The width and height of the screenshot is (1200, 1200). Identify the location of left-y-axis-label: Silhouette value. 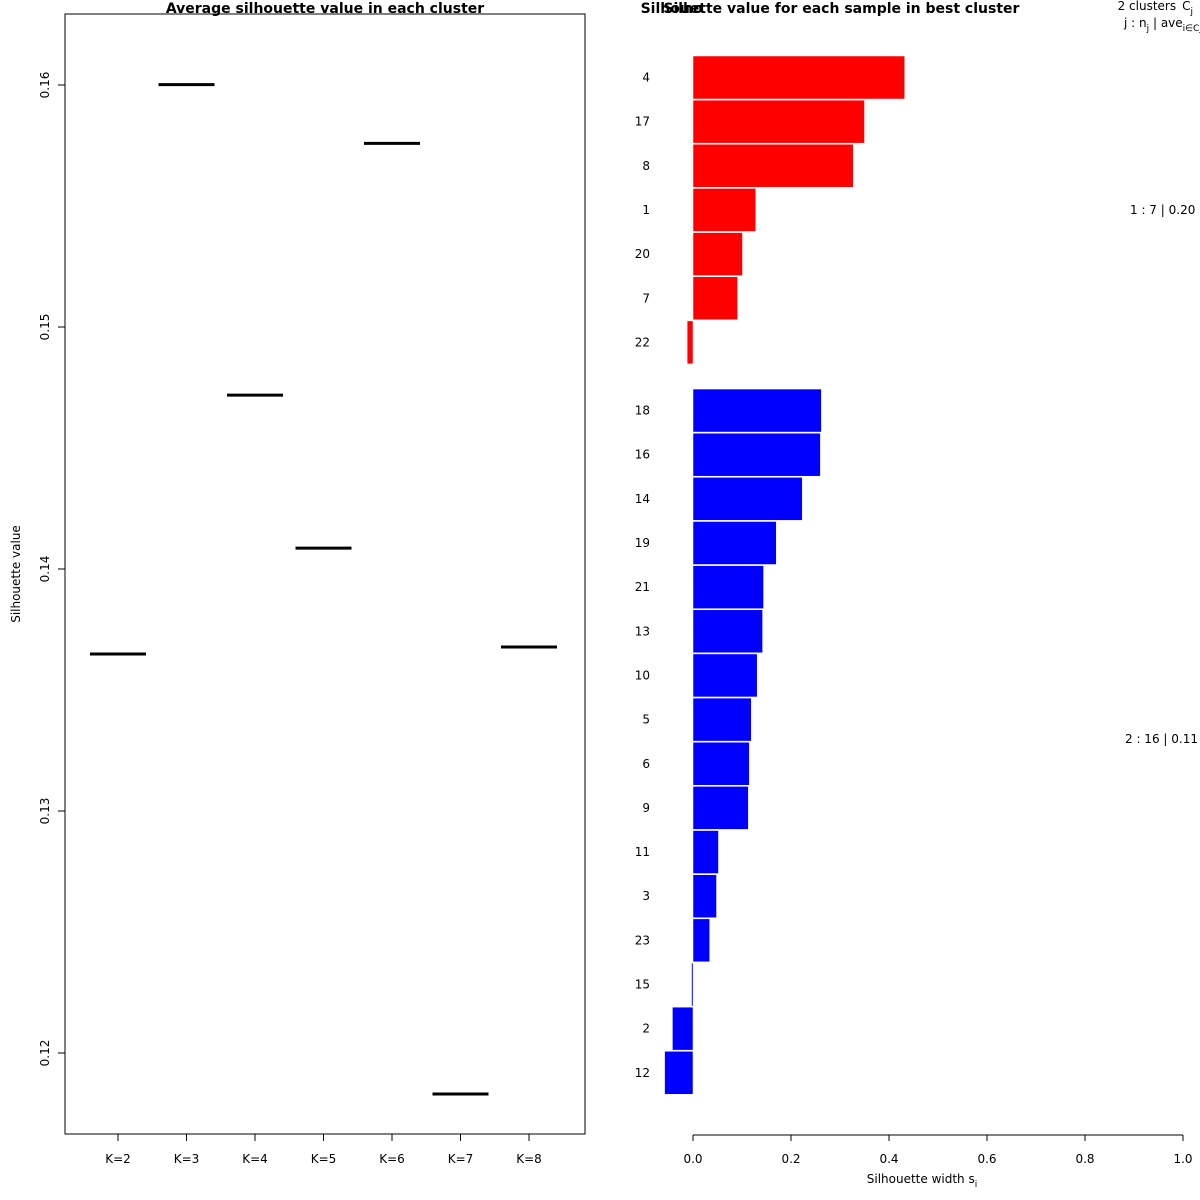
(16, 574).